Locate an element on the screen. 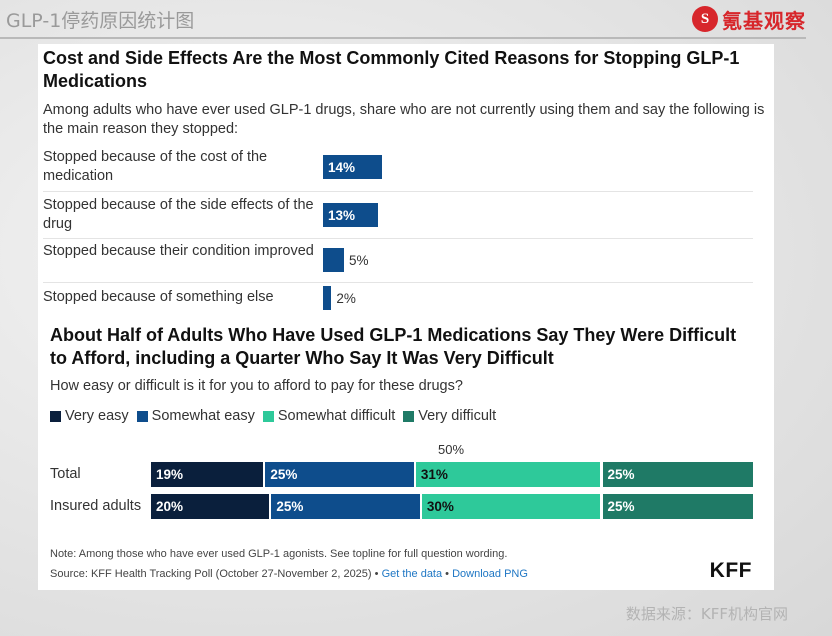 This screenshot has height=636, width=832. chart1-category-label: Stopped because their condition improved is located at coordinates (178, 251).